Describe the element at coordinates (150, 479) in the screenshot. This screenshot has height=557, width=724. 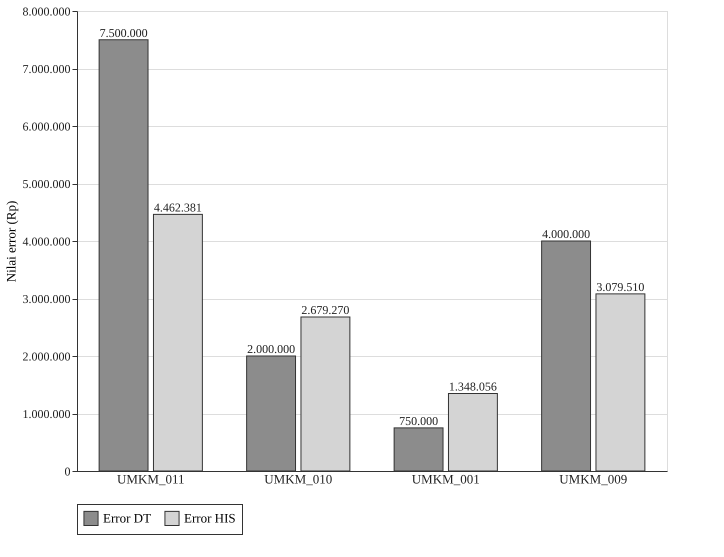
I see `x-tick-label: UMKM_011` at that location.